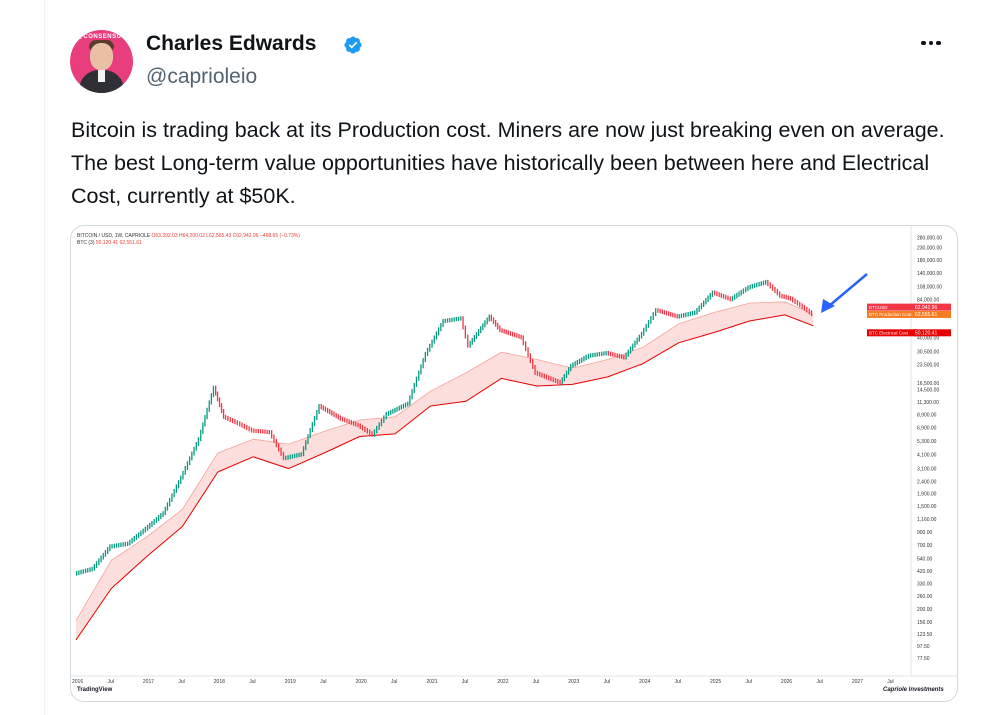  What do you see at coordinates (928, 390) in the screenshot?
I see `y-tick-label: 14,500.00` at bounding box center [928, 390].